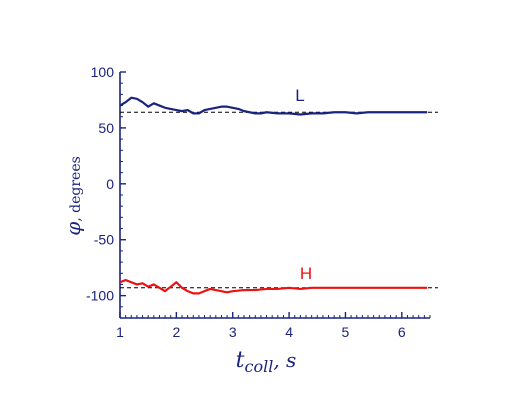 This screenshot has width=529, height=409. What do you see at coordinates (273, 106) in the screenshot?
I see `series-line-l` at bounding box center [273, 106].